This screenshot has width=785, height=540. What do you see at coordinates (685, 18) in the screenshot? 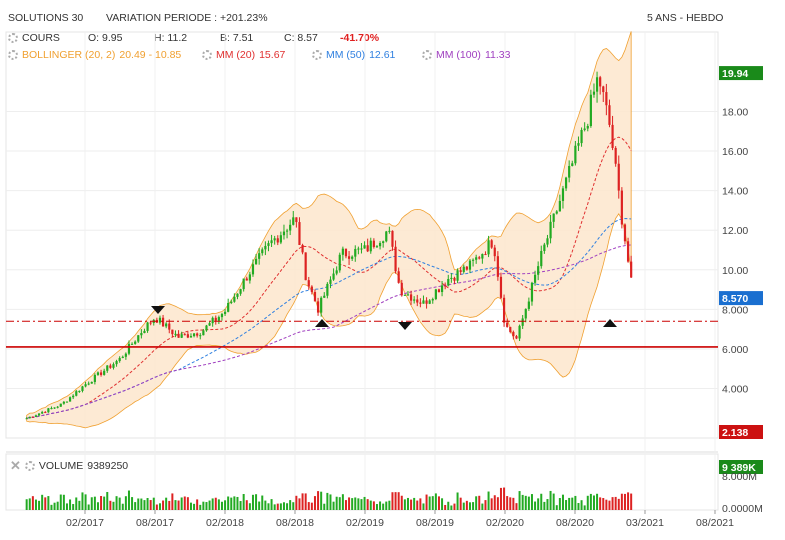
I see `period-selector: 5 ANS - HEBDO` at bounding box center [685, 18].